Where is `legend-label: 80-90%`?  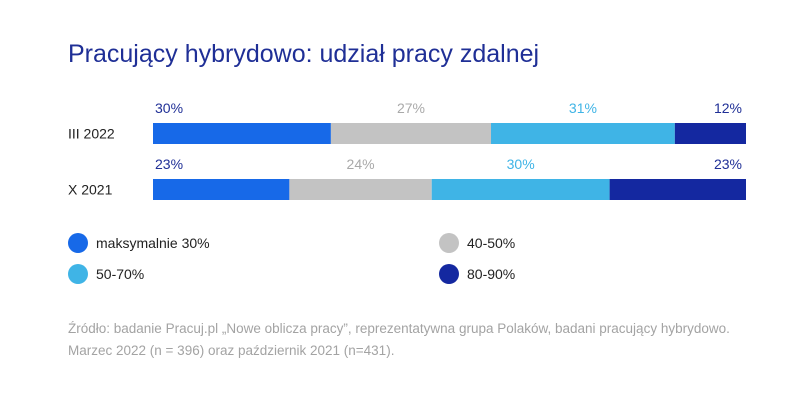
legend-label: 80-90% is located at coordinates (491, 274).